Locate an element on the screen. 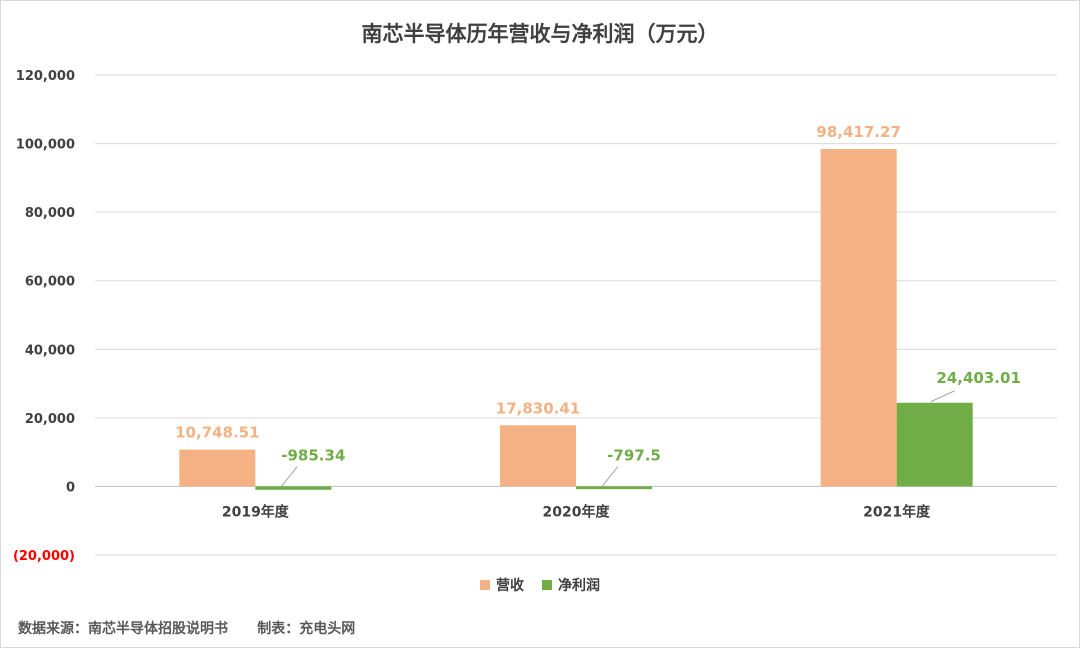 This screenshot has width=1080, height=648. source-note: 数据来源：南芯半导体招股说明书 is located at coordinates (123, 629).